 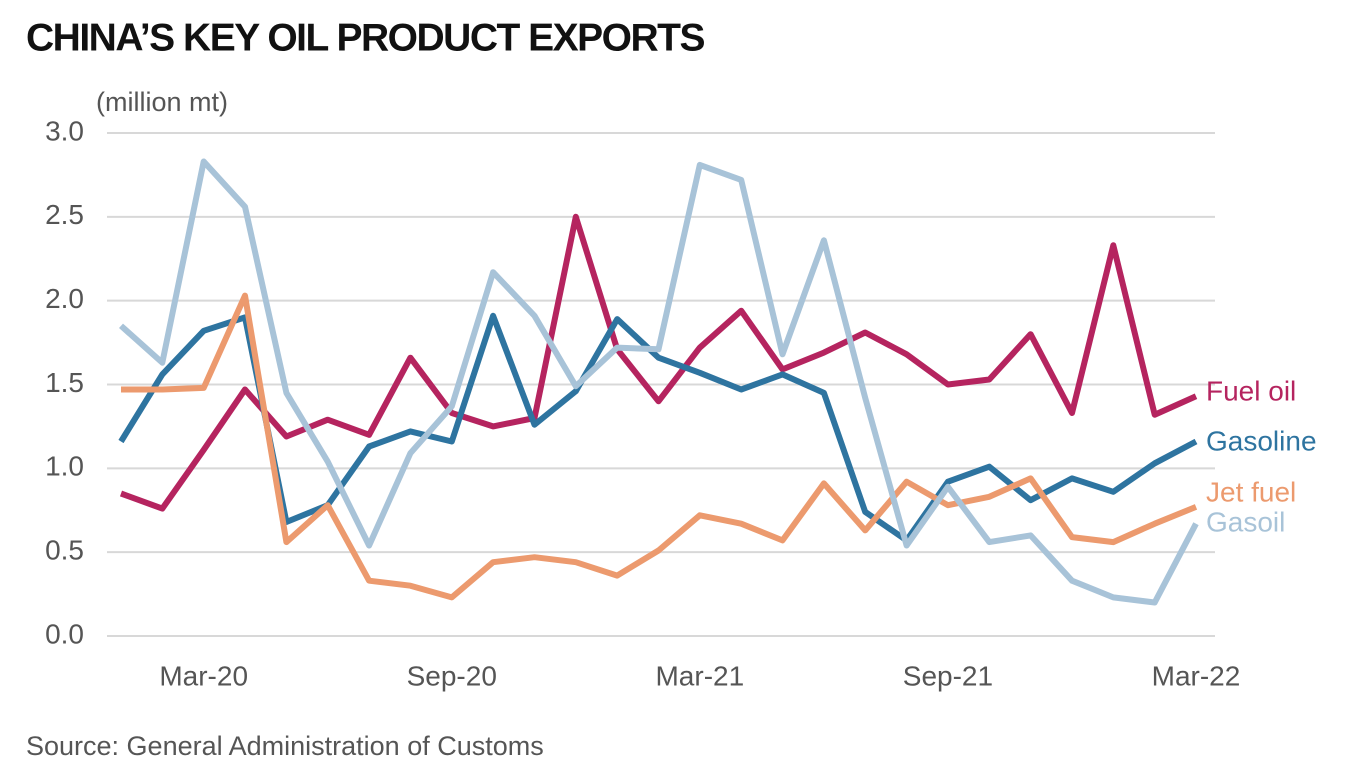 What do you see at coordinates (64, 466) in the screenshot?
I see `y-tick-label: 1.0` at bounding box center [64, 466].